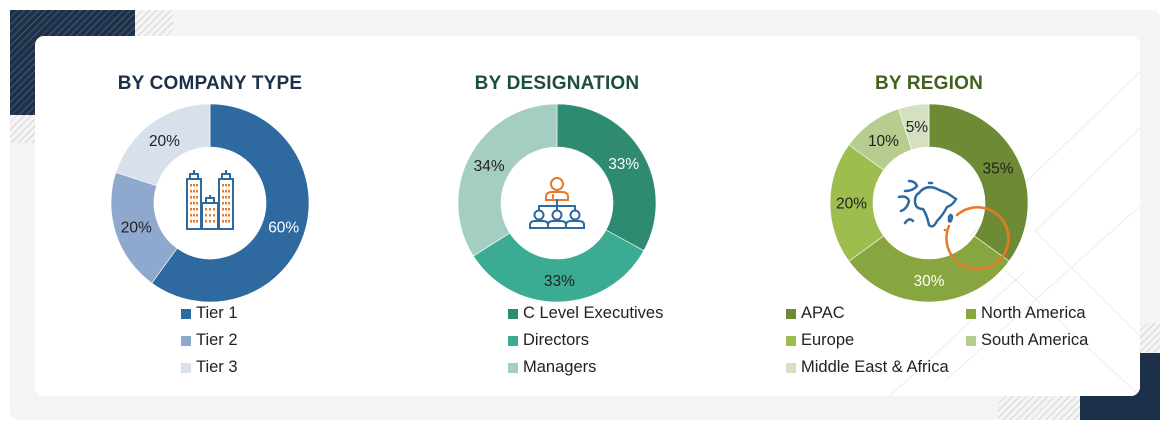 This screenshot has width=1170, height=429. I want to click on donut-slices: 60% 20% 20%, so click(210, 203).